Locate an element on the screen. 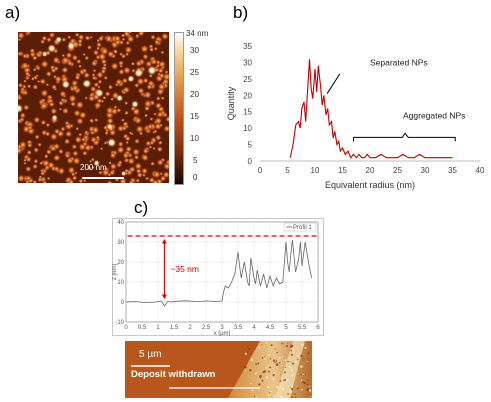  colorbar-tick: 20 is located at coordinates (194, 94).